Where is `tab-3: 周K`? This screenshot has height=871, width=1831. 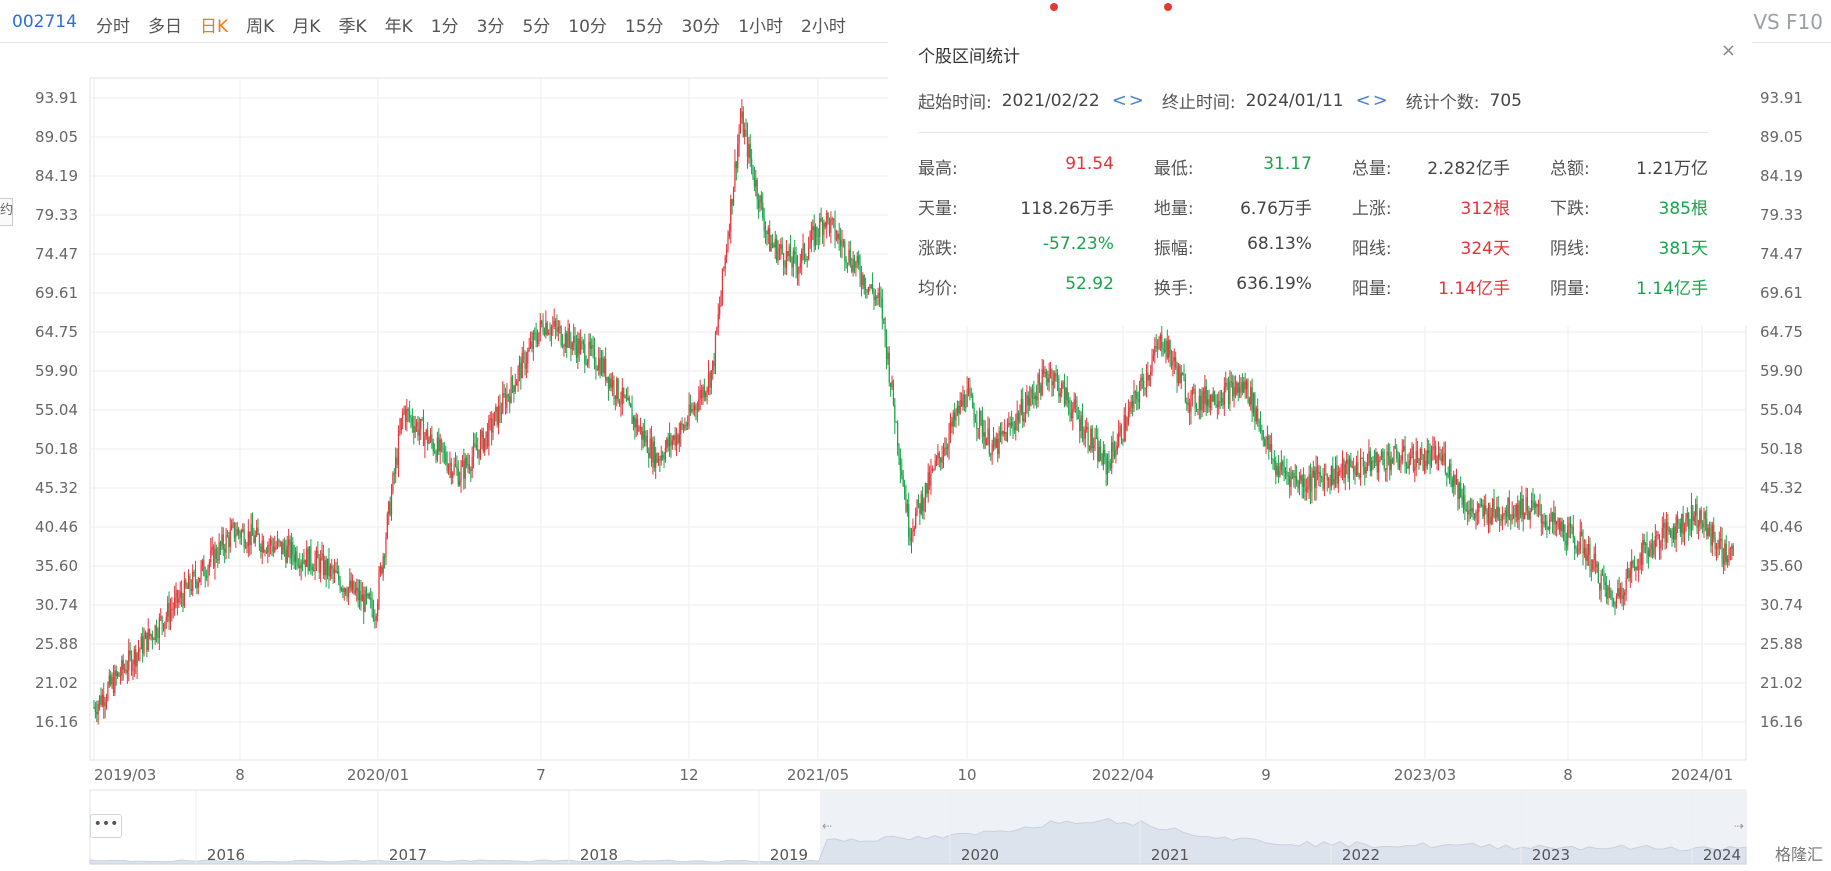 tab-3: 周K is located at coordinates (260, 27).